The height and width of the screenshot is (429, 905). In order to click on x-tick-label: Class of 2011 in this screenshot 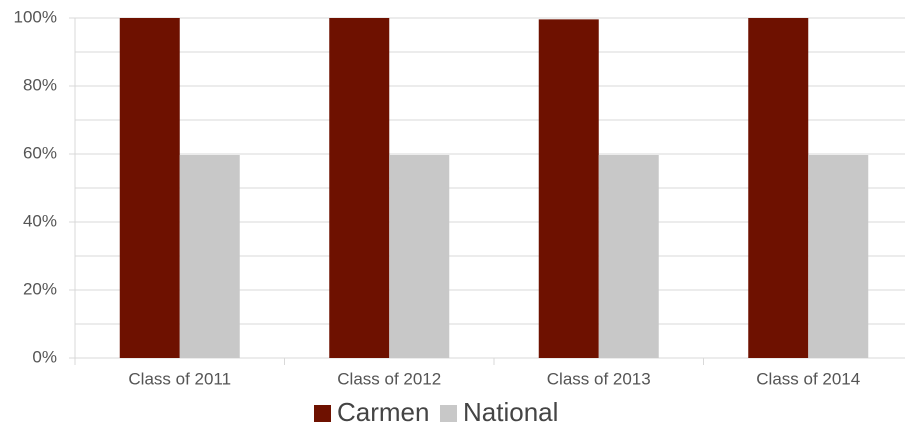, I will do `click(179, 378)`.